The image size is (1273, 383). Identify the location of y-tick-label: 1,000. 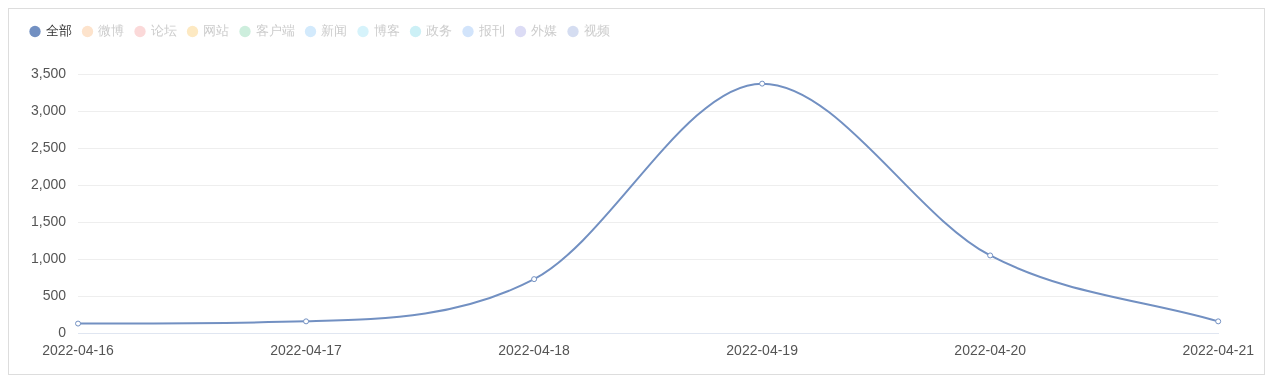
(48, 258).